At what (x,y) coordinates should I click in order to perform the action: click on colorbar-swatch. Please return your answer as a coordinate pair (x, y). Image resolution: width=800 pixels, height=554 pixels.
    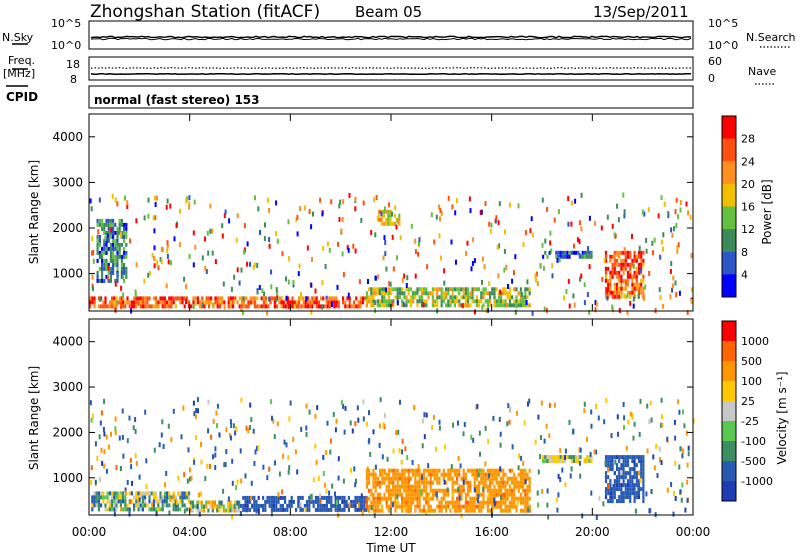
    Looking at the image, I should click on (729, 491).